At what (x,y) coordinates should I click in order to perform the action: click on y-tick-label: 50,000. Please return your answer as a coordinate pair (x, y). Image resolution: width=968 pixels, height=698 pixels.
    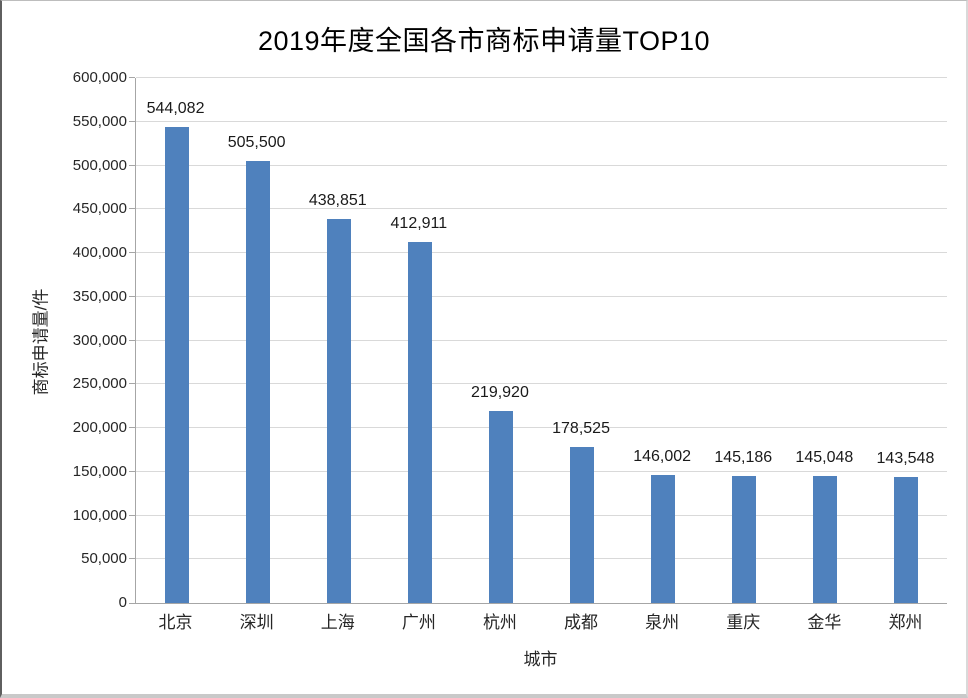
    Looking at the image, I should click on (104, 559).